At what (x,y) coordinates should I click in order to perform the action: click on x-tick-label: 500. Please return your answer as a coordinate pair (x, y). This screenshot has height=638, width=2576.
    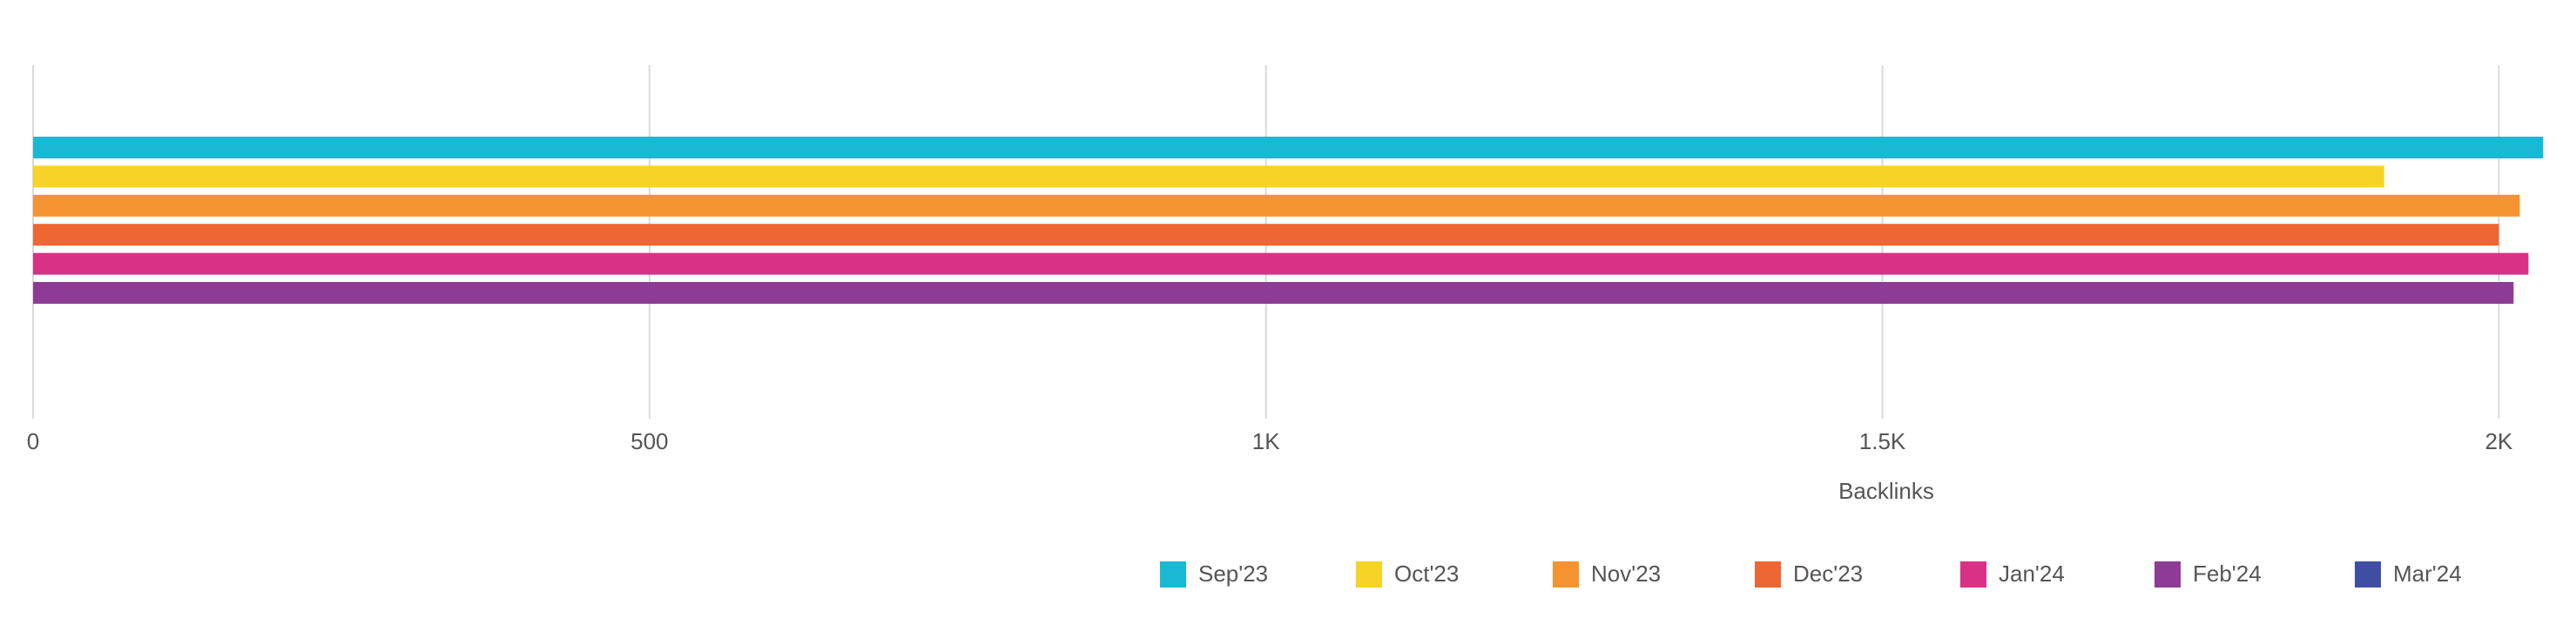
    Looking at the image, I should click on (650, 441).